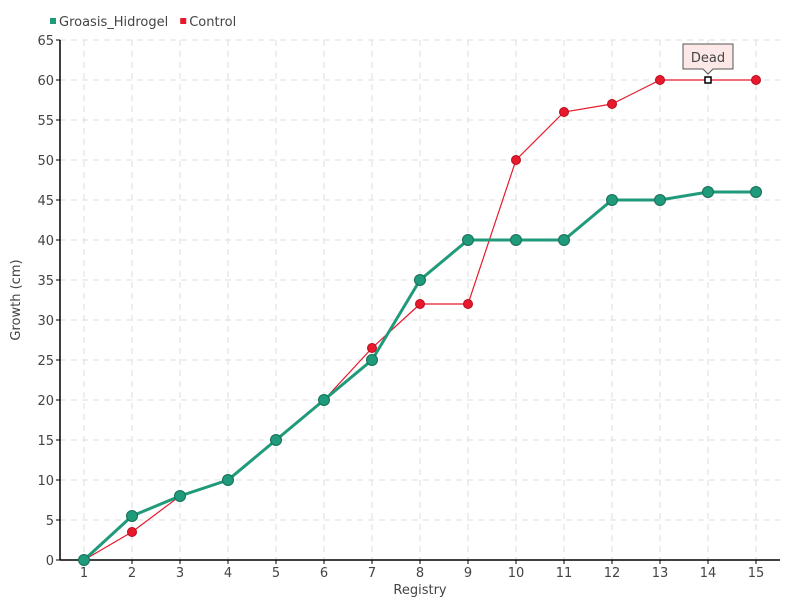 This screenshot has width=800, height=604. What do you see at coordinates (45, 321) in the screenshot?
I see `y-tick-label: 30` at bounding box center [45, 321].